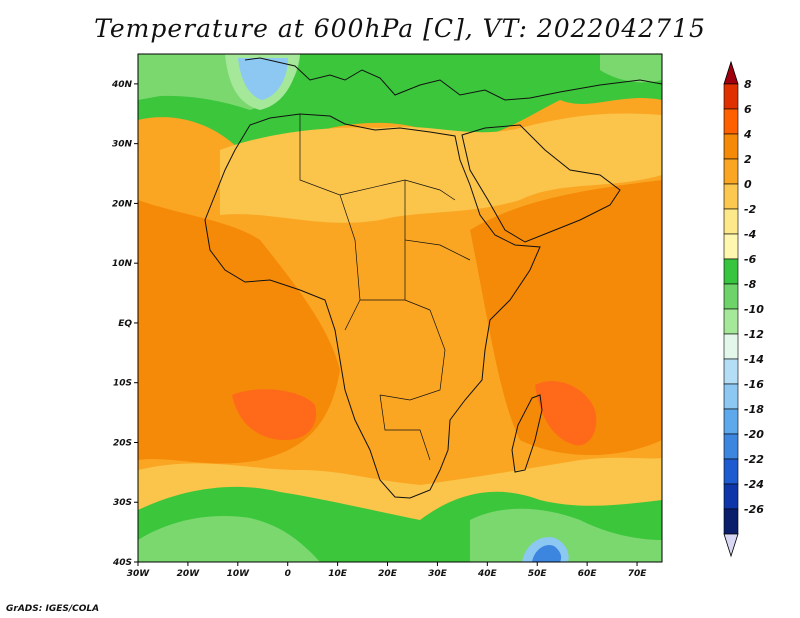  Describe the element at coordinates (754, 434) in the screenshot. I see `colorbar-label: -20` at that location.